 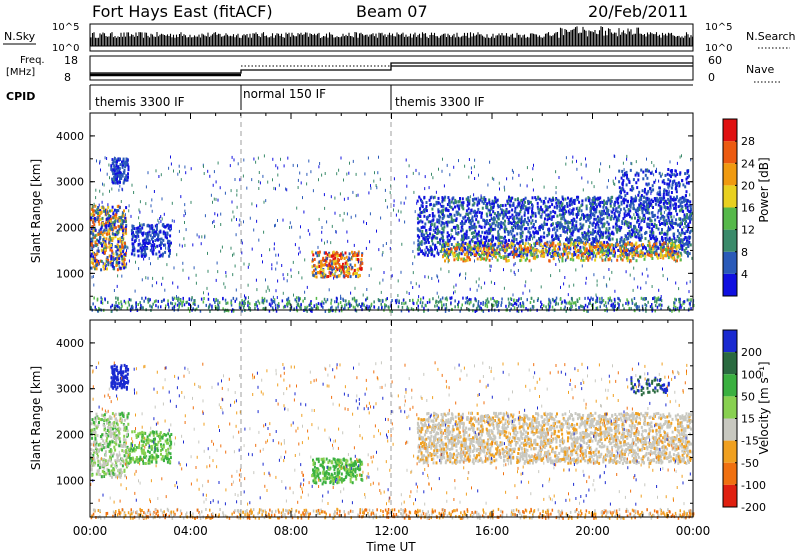 What do you see at coordinates (36, 211) in the screenshot?
I see `power-y-label: Slant Range [km]` at bounding box center [36, 211].